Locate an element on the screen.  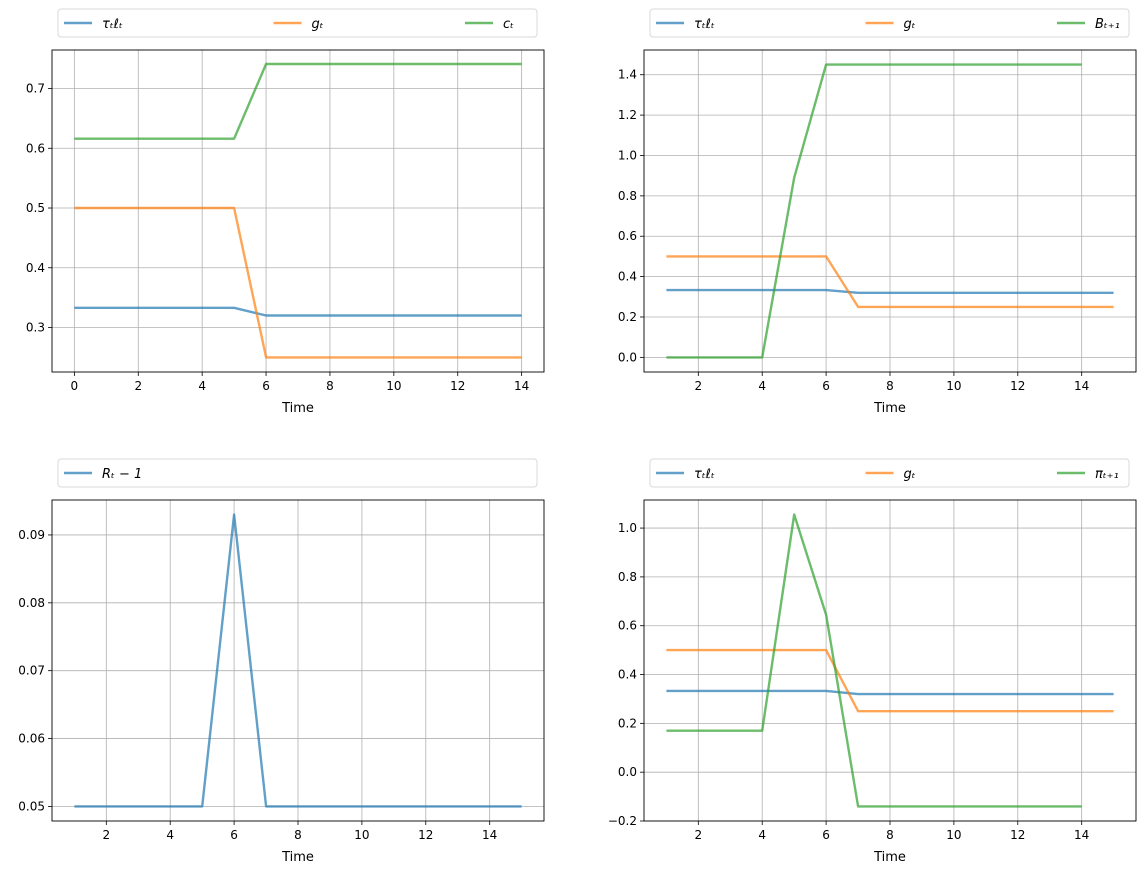
legend: τₜℓₜ gₜ cₜ is located at coordinates (297, 23).